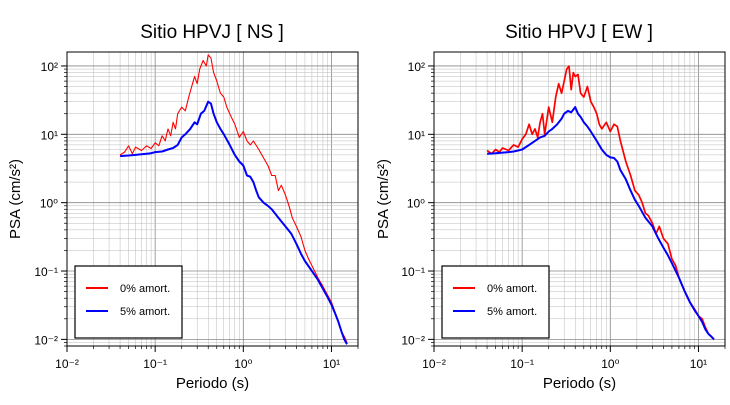  What do you see at coordinates (579, 32) in the screenshot?
I see `chart-title: Sitio HPVJ [ EW ]` at bounding box center [579, 32].